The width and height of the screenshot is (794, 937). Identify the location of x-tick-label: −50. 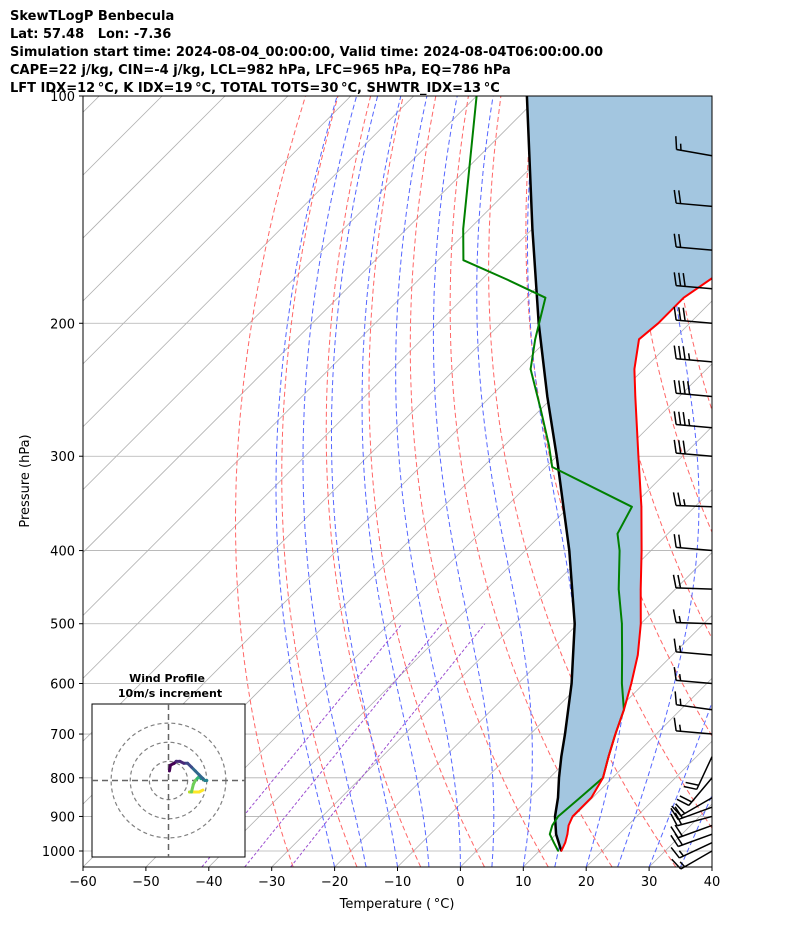
(145, 882).